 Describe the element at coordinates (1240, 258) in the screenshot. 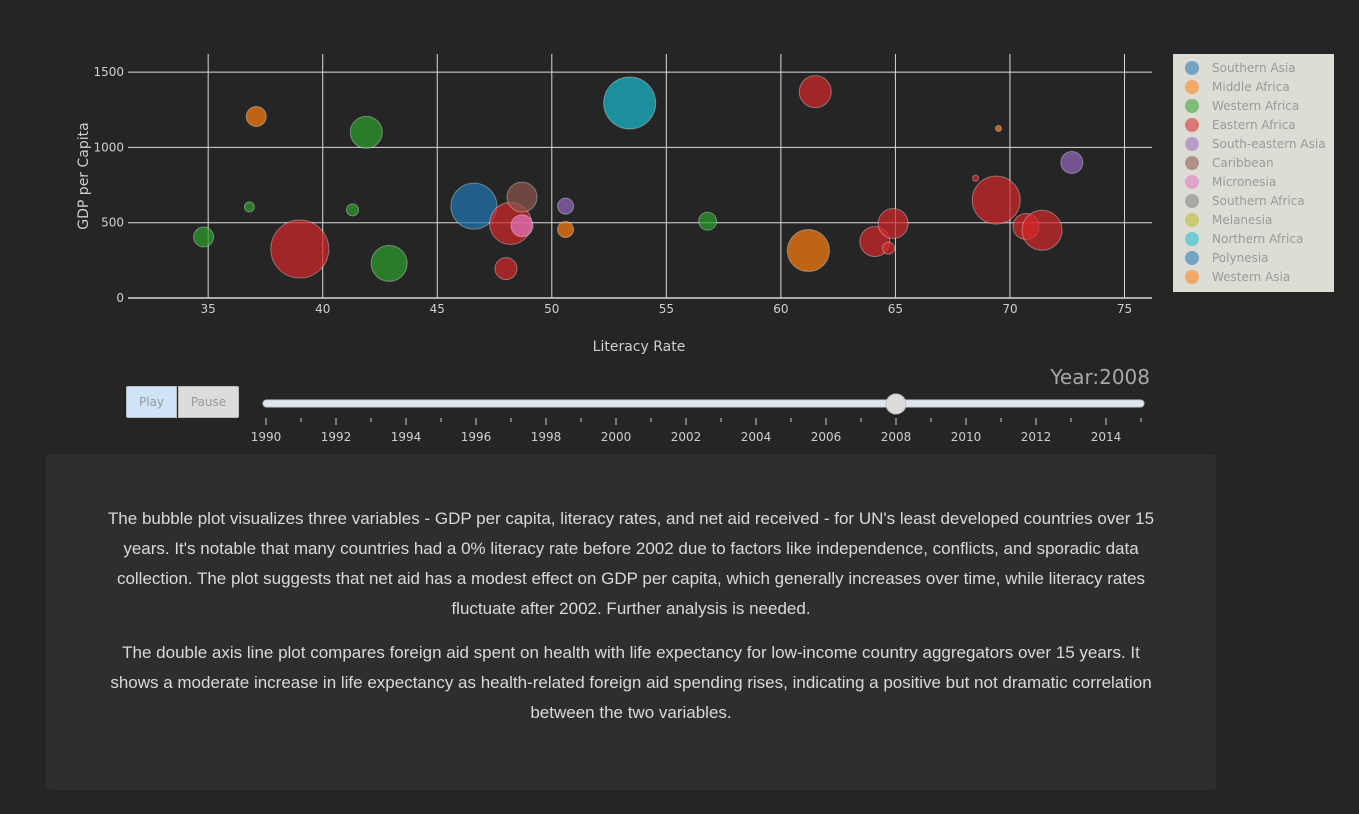

I see `legend-label: Polynesia` at that location.